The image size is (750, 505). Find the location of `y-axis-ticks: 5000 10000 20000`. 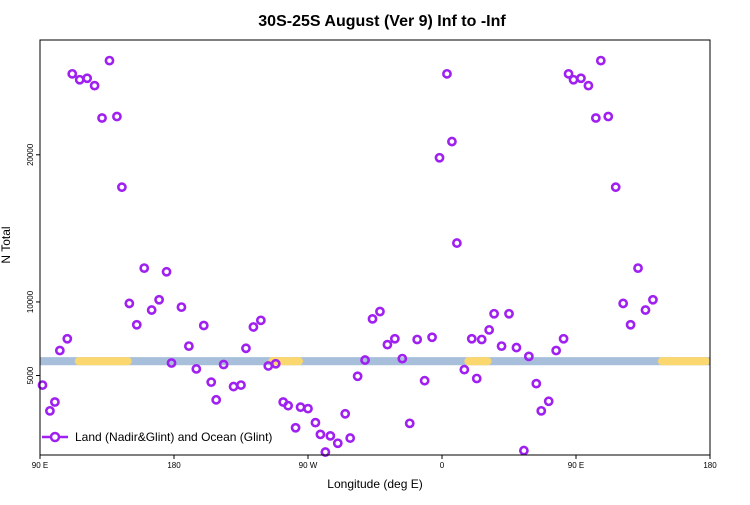

y-axis-ticks: 5000 10000 20000 is located at coordinates (33, 263).